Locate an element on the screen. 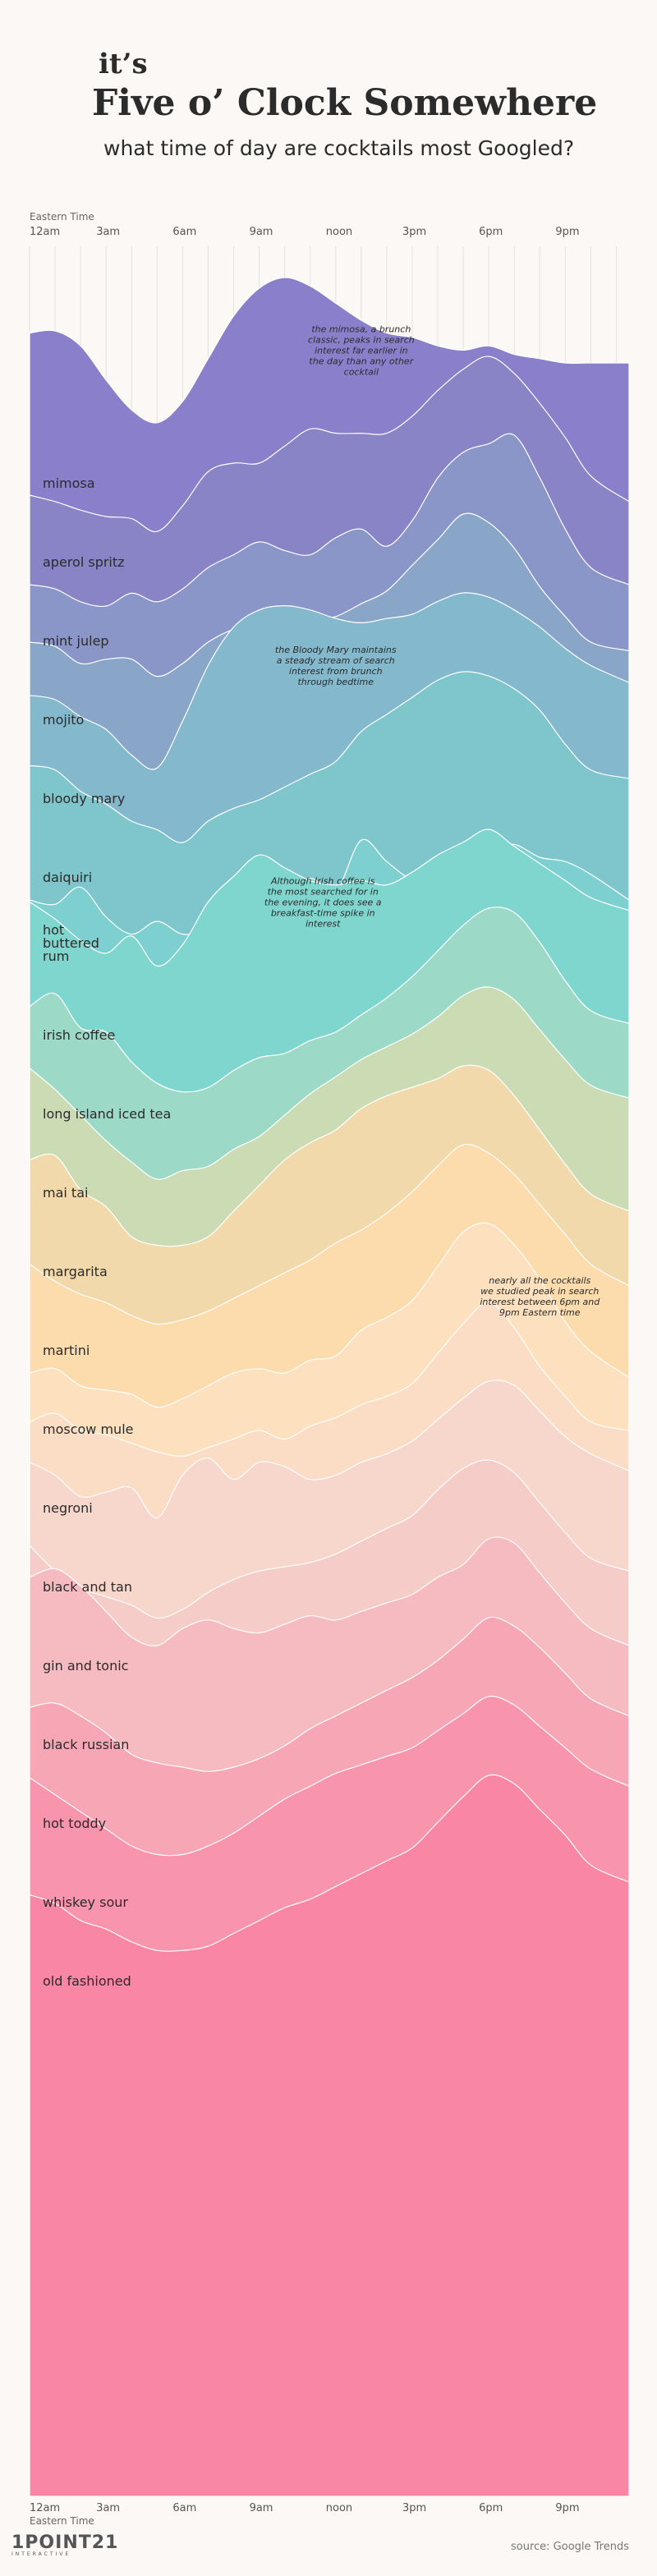  series-label: margarita is located at coordinates (75, 1271).